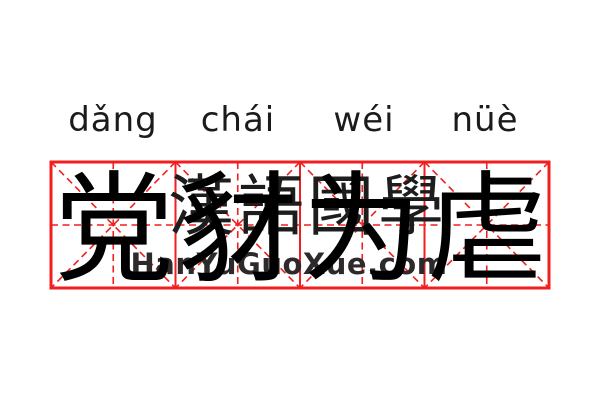  What do you see at coordinates (238, 120) in the screenshot?
I see `pinyin-syllable-2: chái` at bounding box center [238, 120].